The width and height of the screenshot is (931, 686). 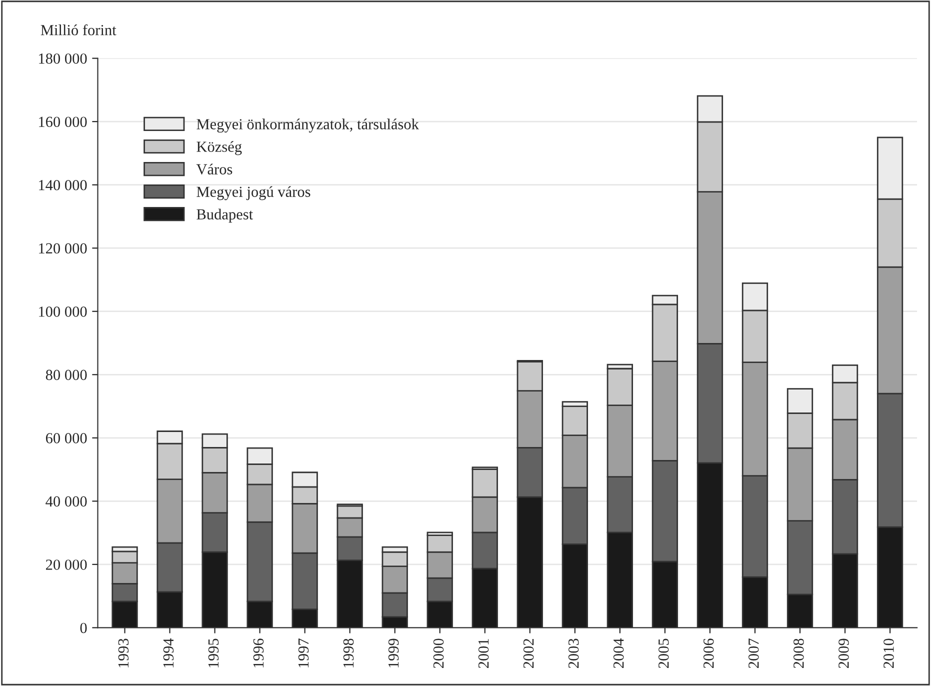 I want to click on x-tick-label: 2004, so click(x=618, y=653).